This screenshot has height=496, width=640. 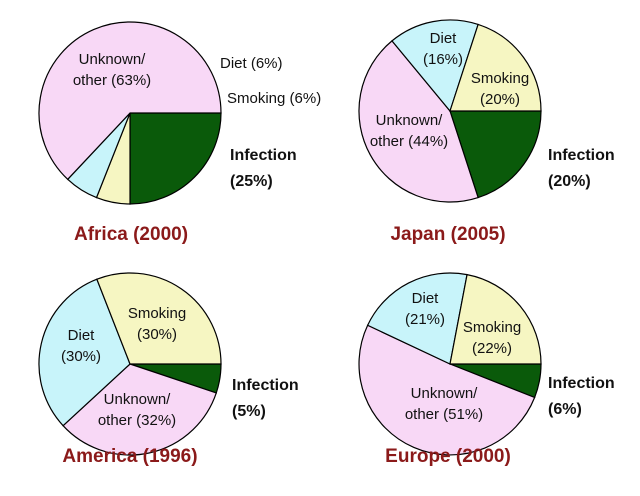 What do you see at coordinates (157, 334) in the screenshot?
I see `label-smoking-value: (30%)` at bounding box center [157, 334].